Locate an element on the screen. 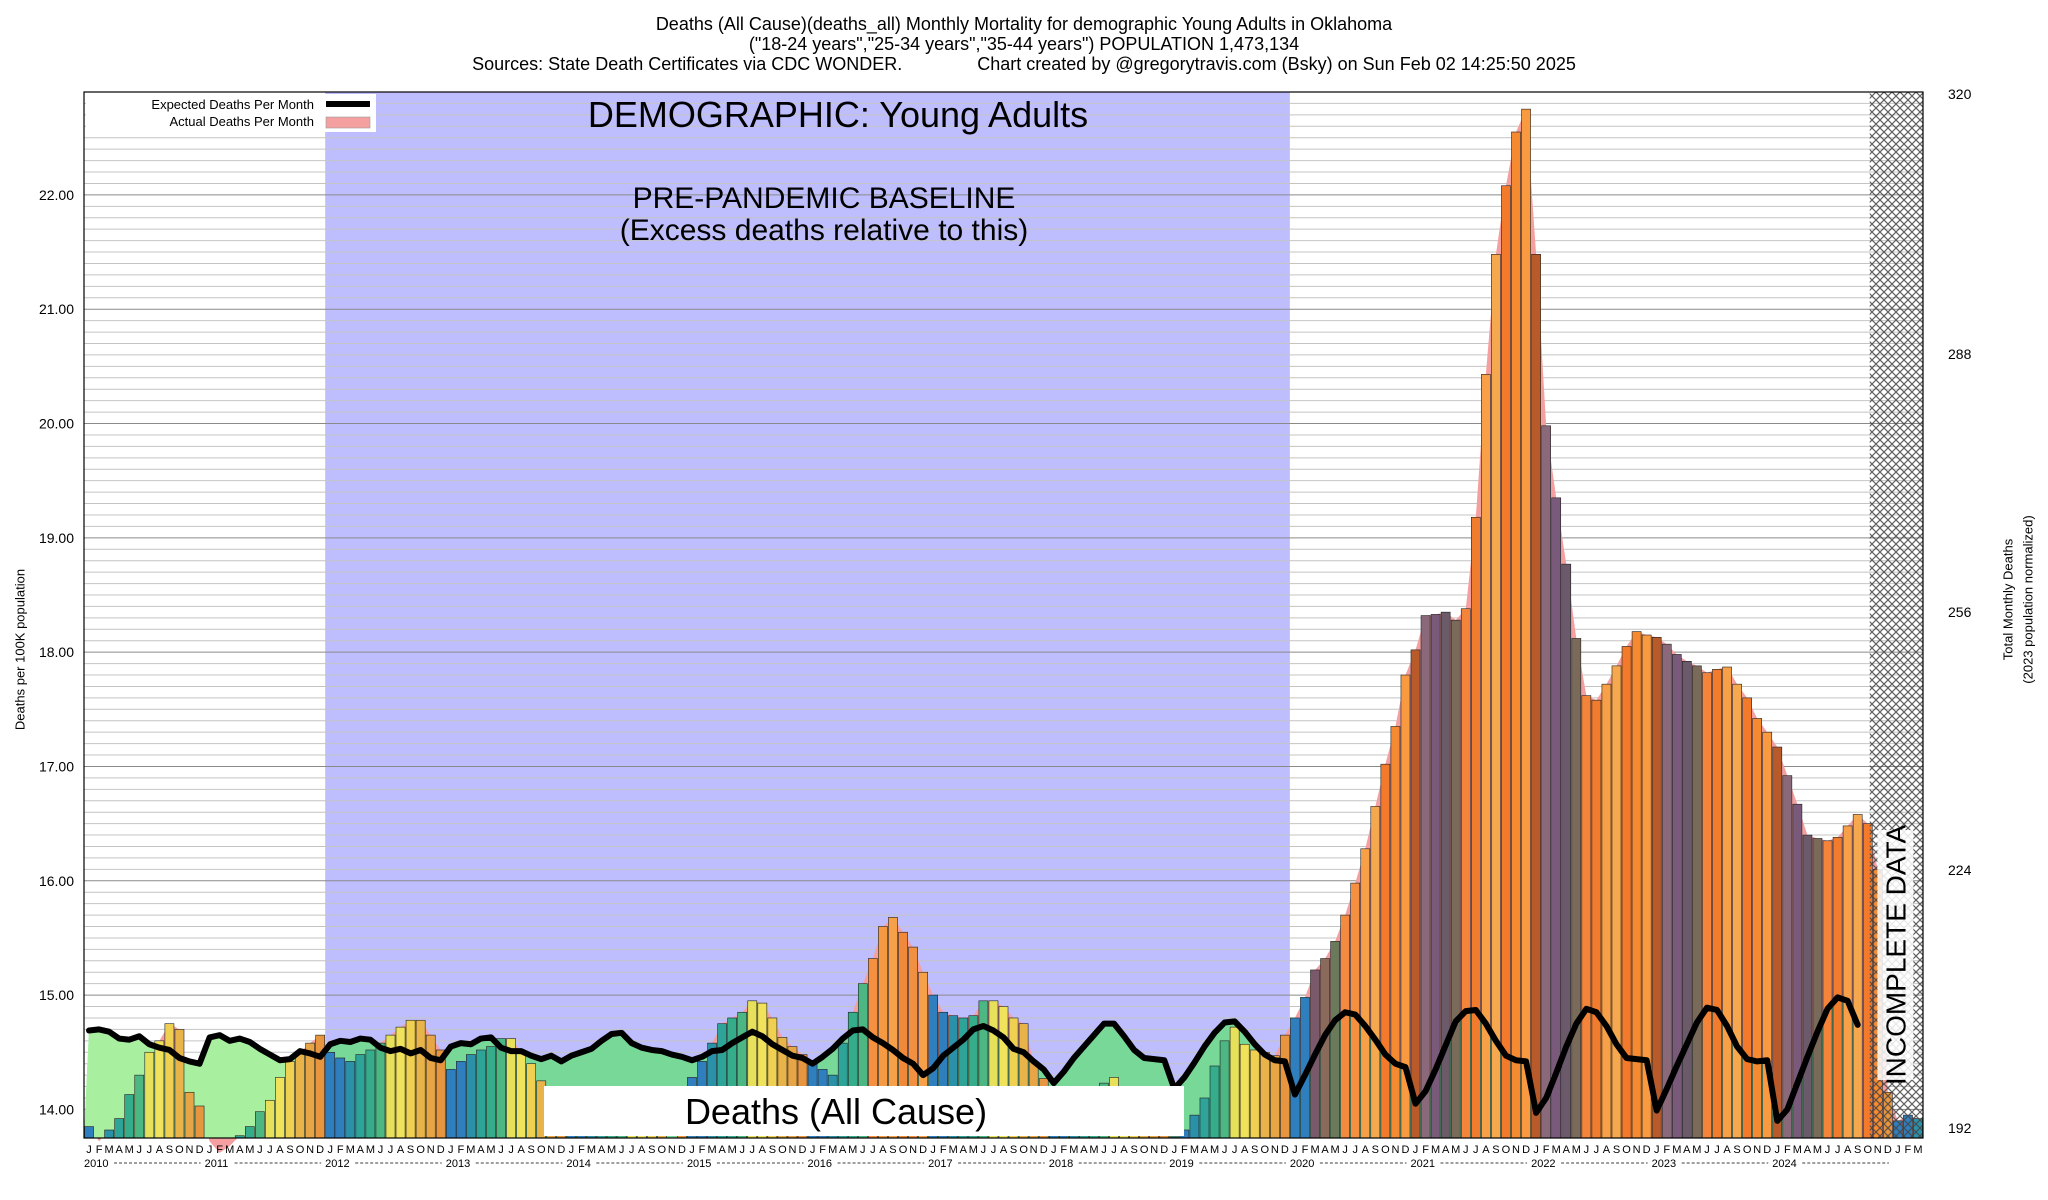  right-tick-label: 224 is located at coordinates (1960, 870).